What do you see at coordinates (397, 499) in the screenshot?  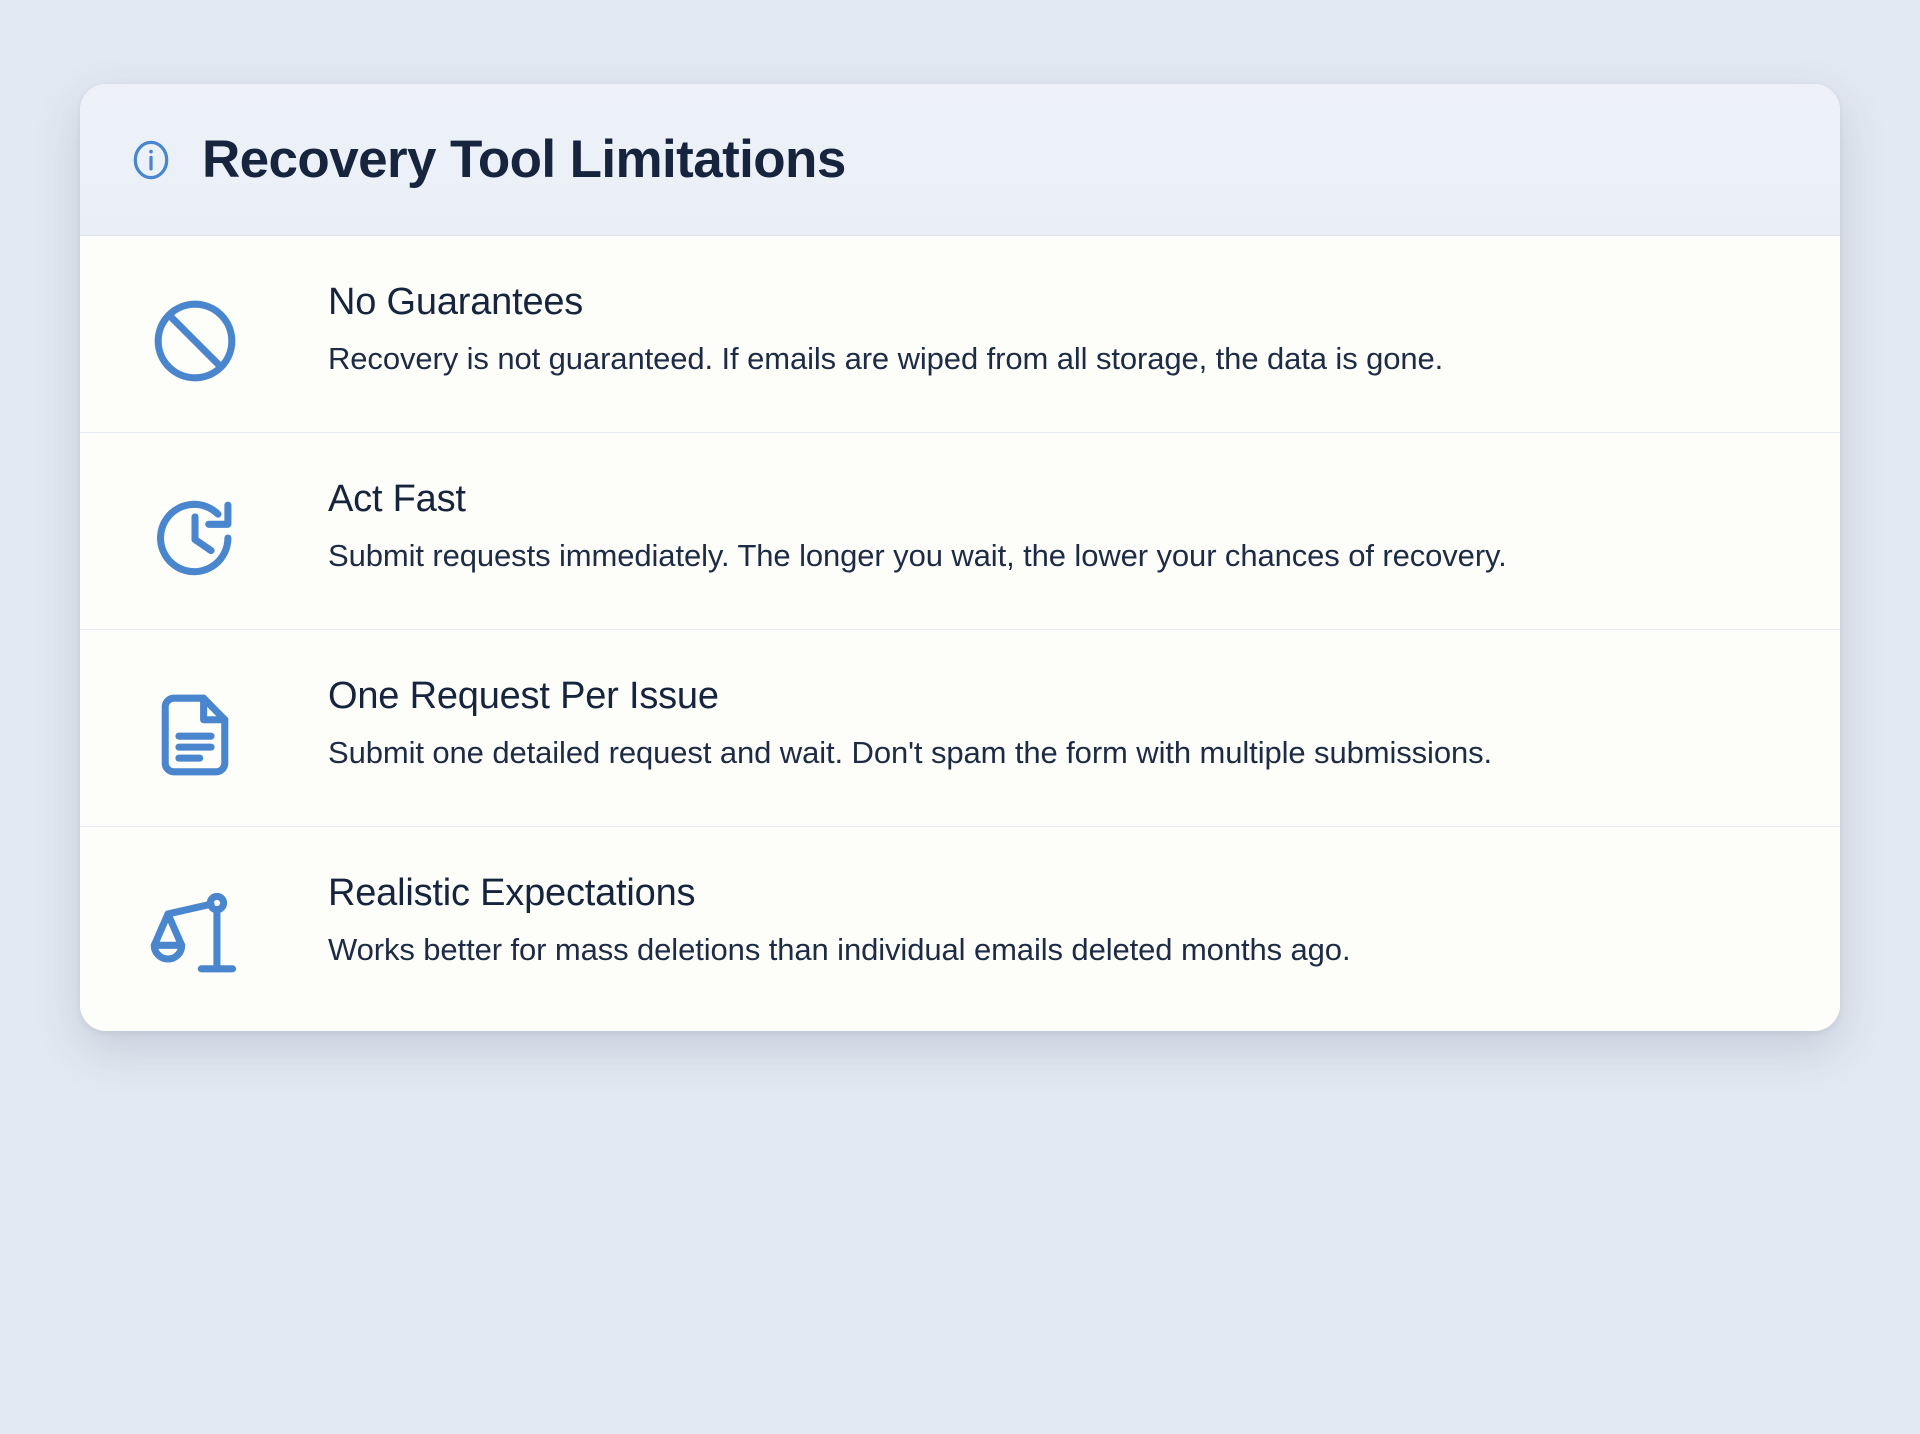 I see `list-item-title: Act Fast` at bounding box center [397, 499].